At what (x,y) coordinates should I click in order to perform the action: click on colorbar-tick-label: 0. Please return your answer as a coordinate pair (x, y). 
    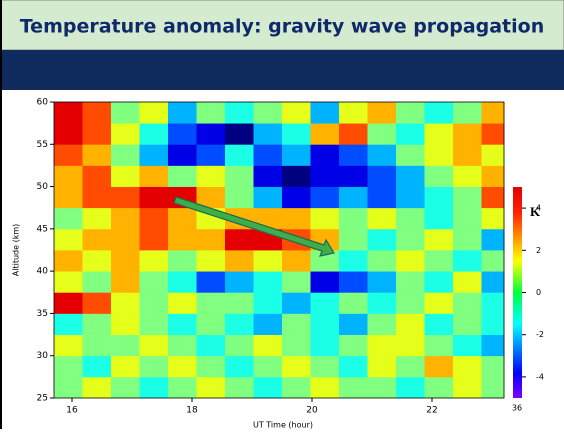
    Looking at the image, I should click on (538, 292).